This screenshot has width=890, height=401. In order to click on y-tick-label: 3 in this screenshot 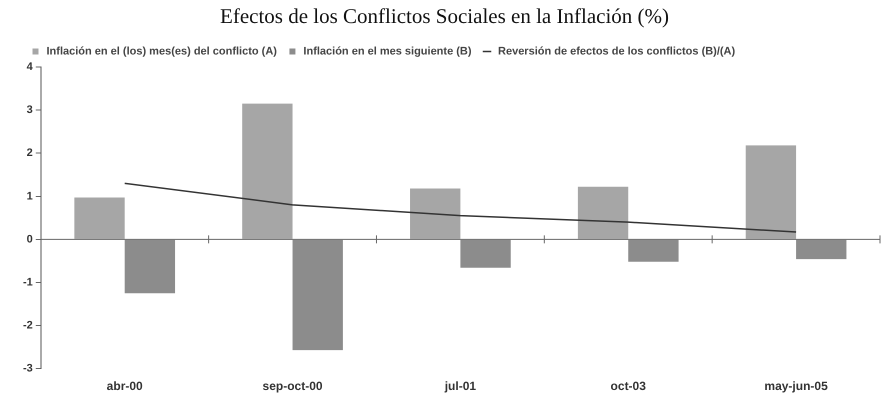, I will do `click(29, 110)`.